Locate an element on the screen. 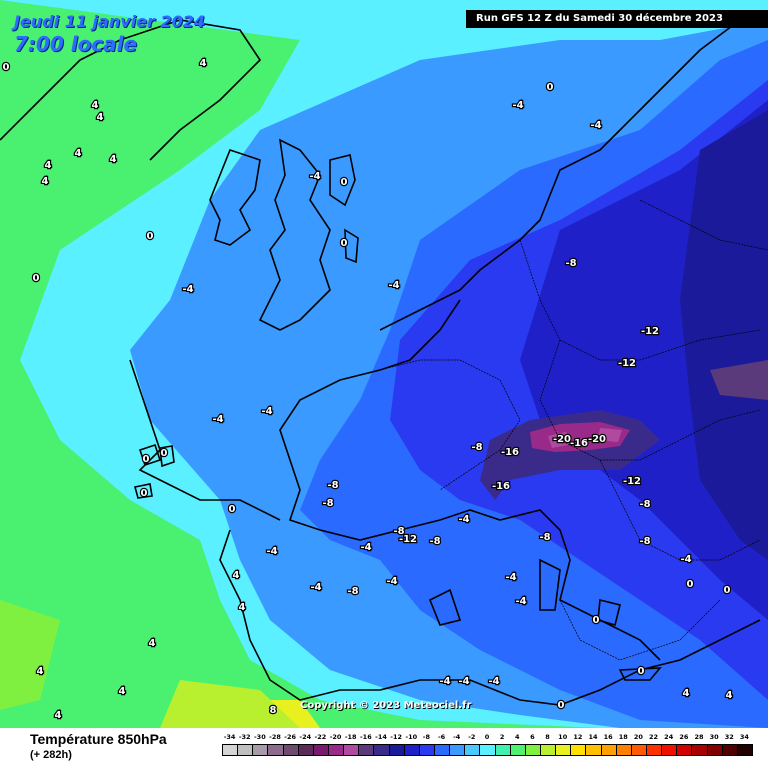  legend-label: 32 is located at coordinates (729, 737).